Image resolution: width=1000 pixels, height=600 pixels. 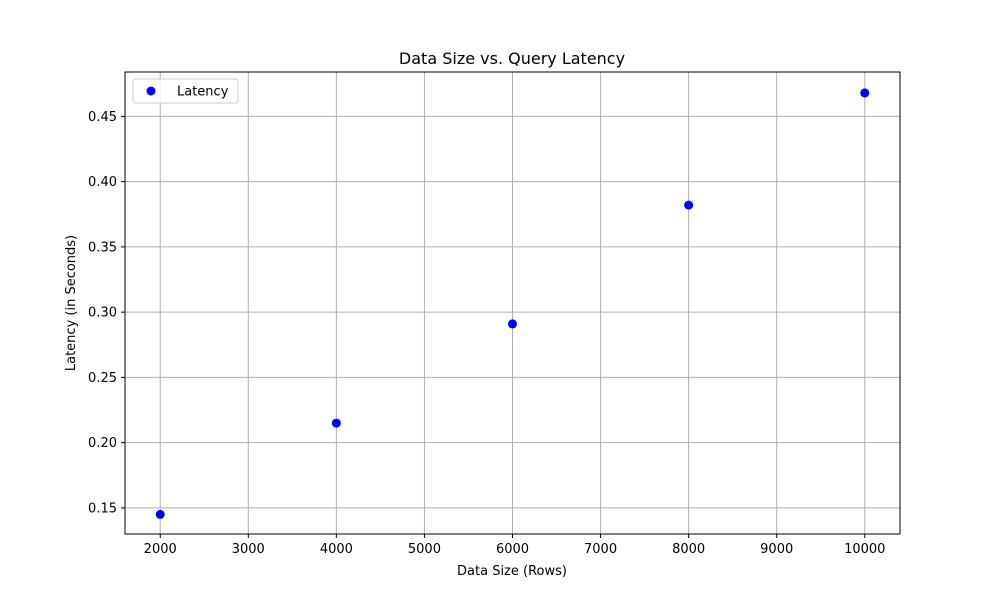 What do you see at coordinates (102, 247) in the screenshot?
I see `y-tick-label: 0.35` at bounding box center [102, 247].